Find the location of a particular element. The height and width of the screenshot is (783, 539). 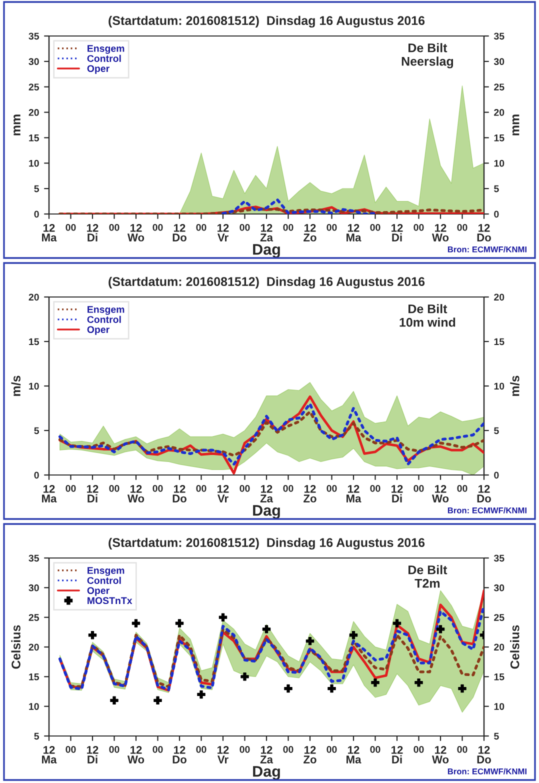

text: Bron: ECMWF/KNMI is located at coordinates (487, 249).